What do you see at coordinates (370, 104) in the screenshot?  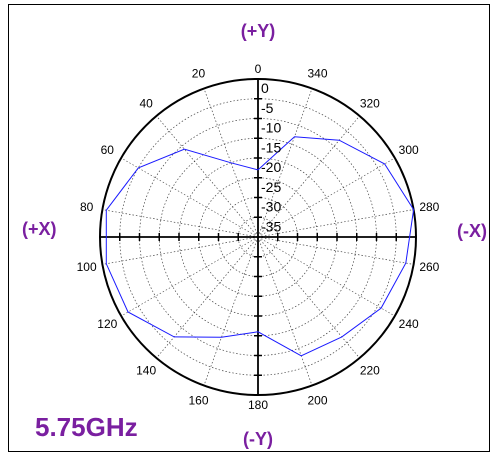 I see `angle-tick-label: 320` at bounding box center [370, 104].